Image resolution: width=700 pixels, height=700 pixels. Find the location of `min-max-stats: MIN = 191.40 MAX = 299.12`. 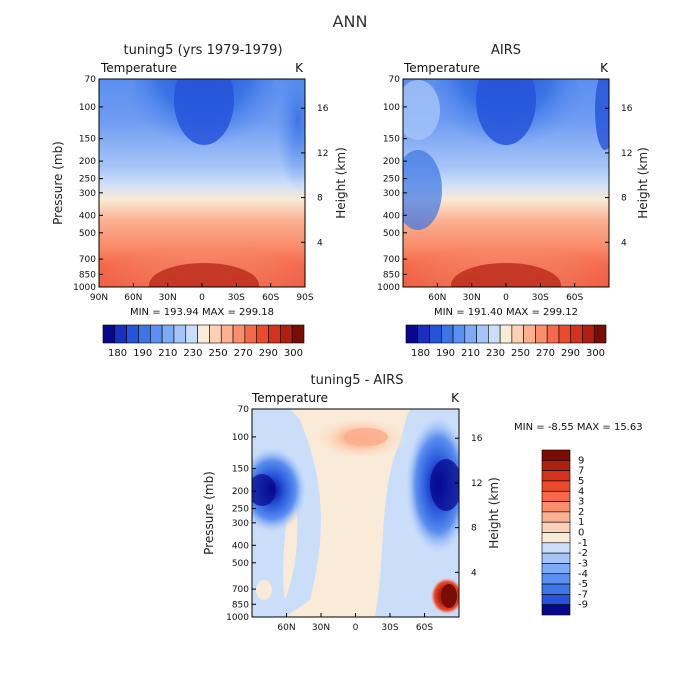

min-max-stats: MIN = 191.40 MAX = 299.12 is located at coordinates (506, 312).